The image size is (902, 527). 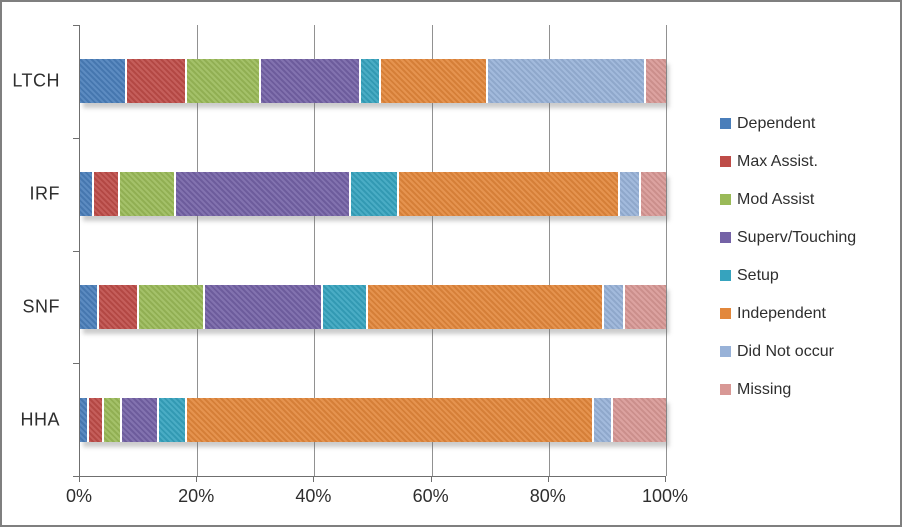 I want to click on y-axis-labels: LTCH IRF SNF HHA, so click(x=34, y=250).